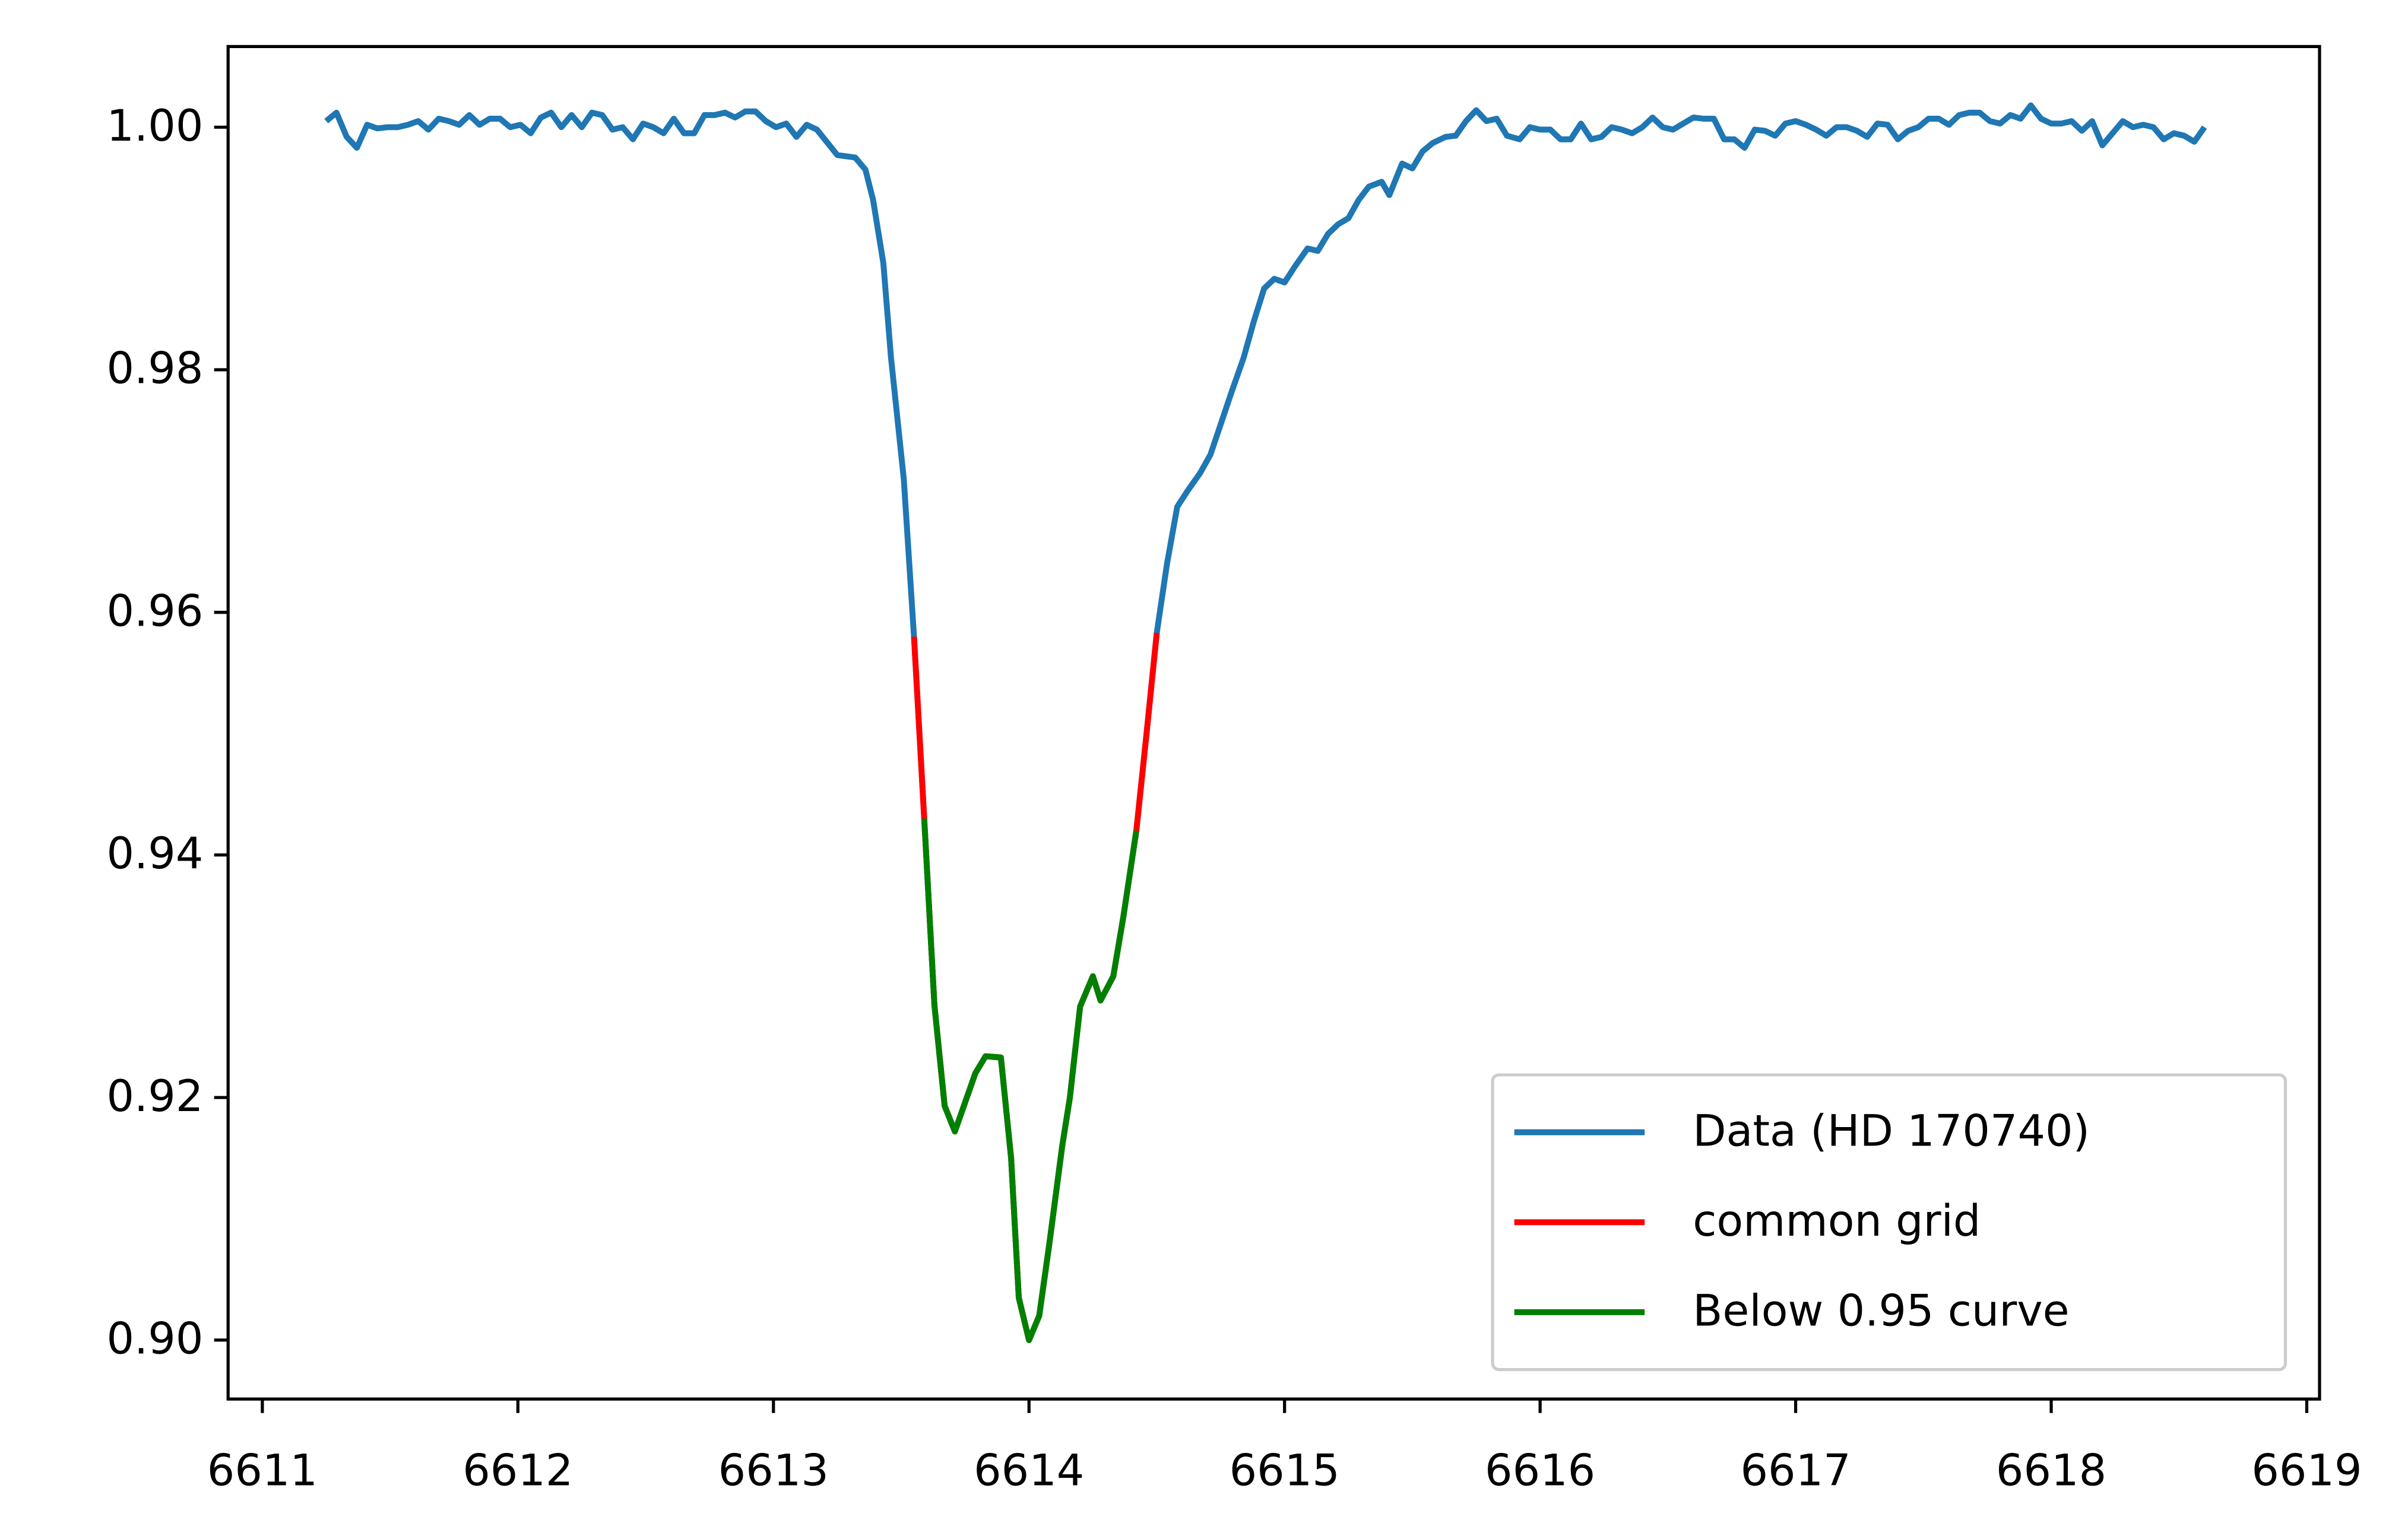 This screenshot has width=2408, height=1536. What do you see at coordinates (1540, 1471) in the screenshot?
I see `x-tick-label: 6616` at bounding box center [1540, 1471].